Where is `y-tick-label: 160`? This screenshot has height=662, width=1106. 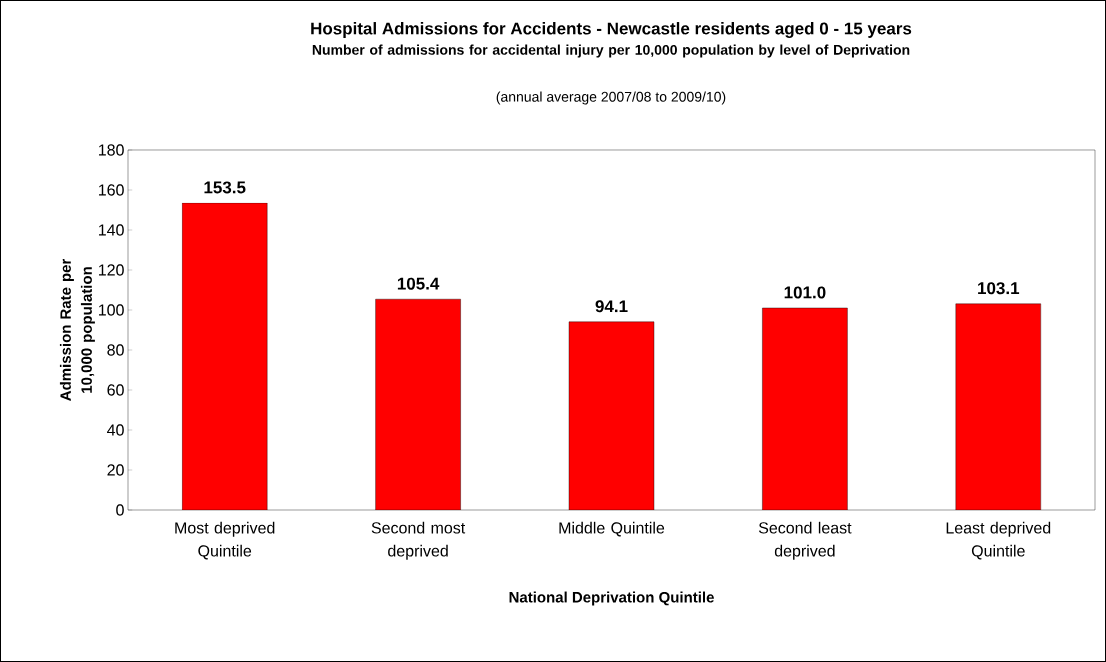 y-tick-label: 160 is located at coordinates (111, 190).